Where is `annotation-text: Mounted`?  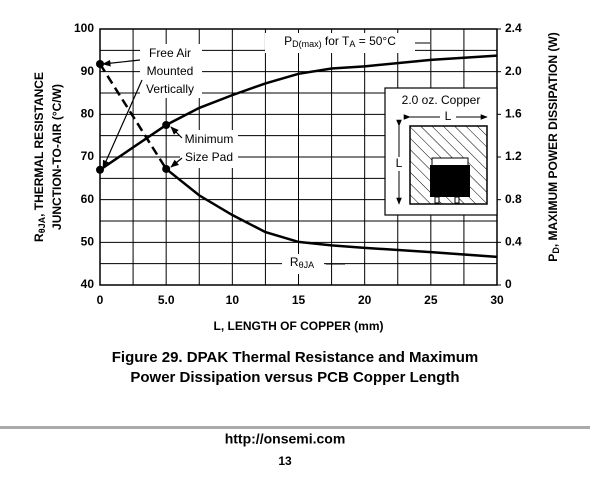
annotation-text: Mounted is located at coordinates (170, 71).